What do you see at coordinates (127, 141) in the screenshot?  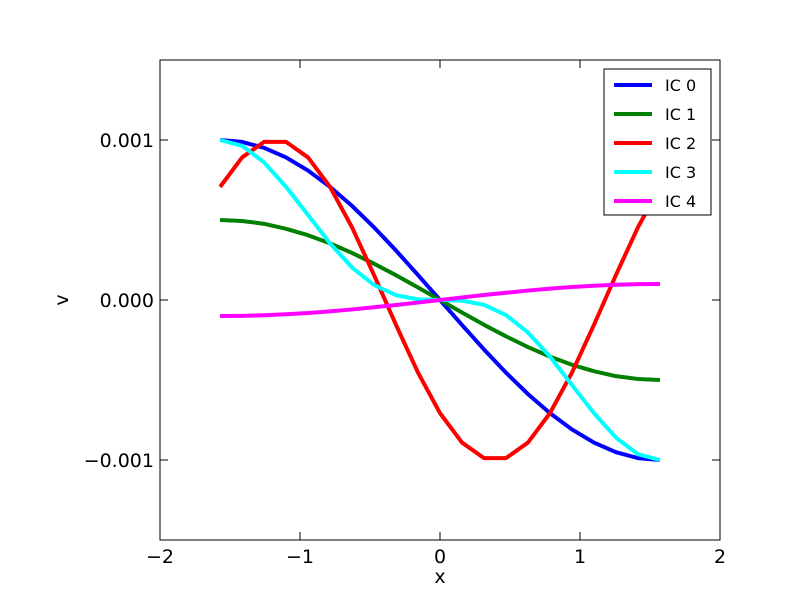 I see `y-tick-label-2: 0.001` at bounding box center [127, 141].